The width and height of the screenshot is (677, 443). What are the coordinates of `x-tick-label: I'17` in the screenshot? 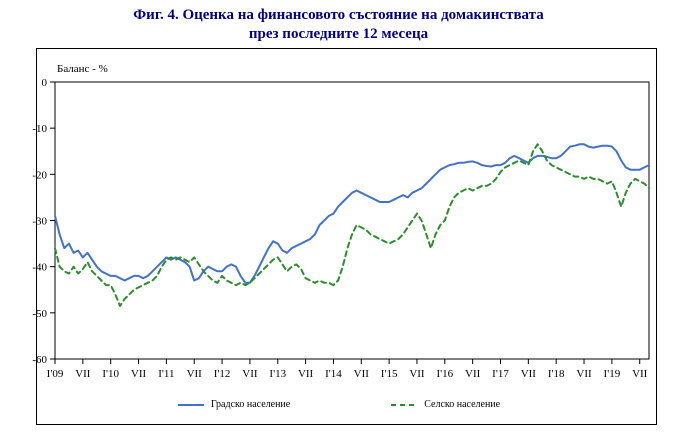 It's located at (500, 374).